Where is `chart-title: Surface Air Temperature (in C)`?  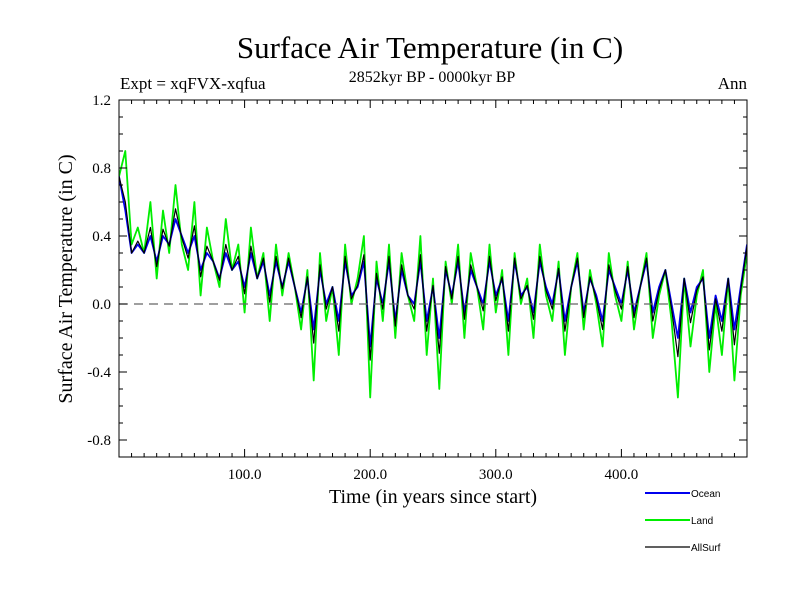
chart-title: Surface Air Temperature (in C) is located at coordinates (430, 47).